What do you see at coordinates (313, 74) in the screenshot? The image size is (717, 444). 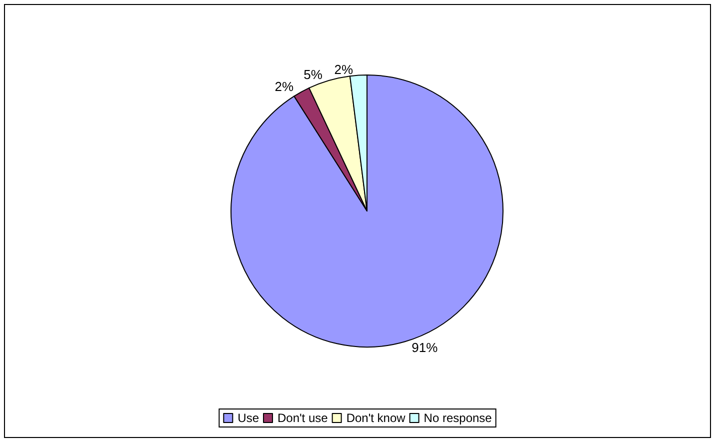 I see `data-label: 5%` at bounding box center [313, 74].